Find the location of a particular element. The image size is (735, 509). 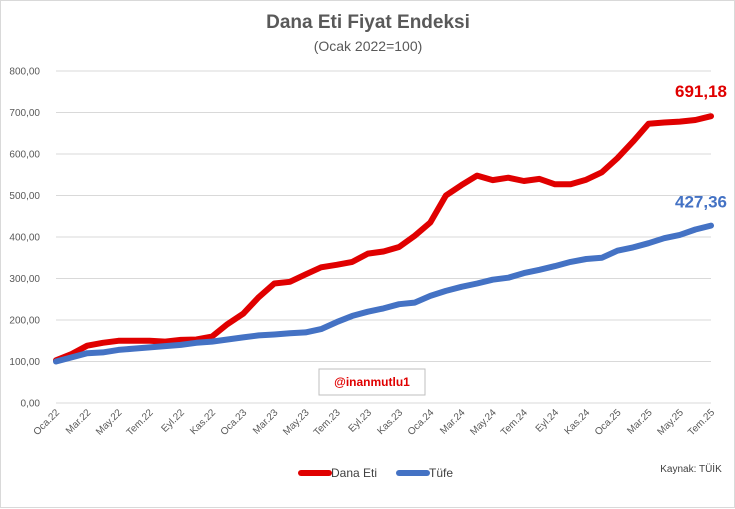

legend-label: Tüfe is located at coordinates (441, 473).